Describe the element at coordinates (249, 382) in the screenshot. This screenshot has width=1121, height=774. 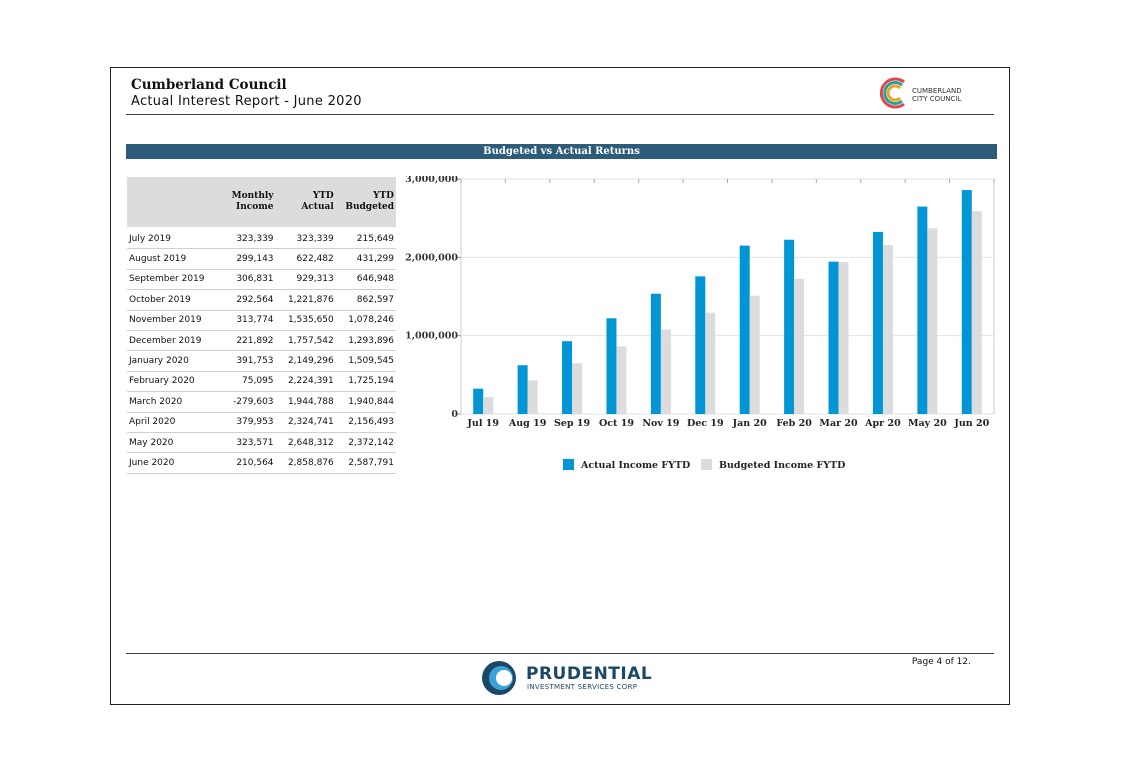
I see `monthly-income-cell: 75,095` at that location.